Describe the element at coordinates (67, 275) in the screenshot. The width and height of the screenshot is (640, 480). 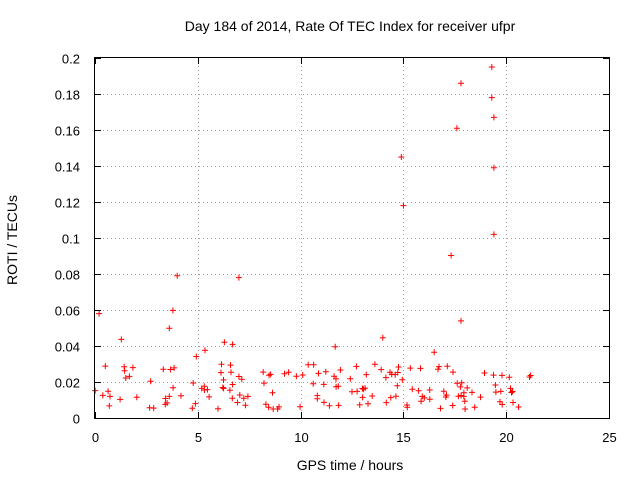
I see `y-tick-label: 0.08` at that location.